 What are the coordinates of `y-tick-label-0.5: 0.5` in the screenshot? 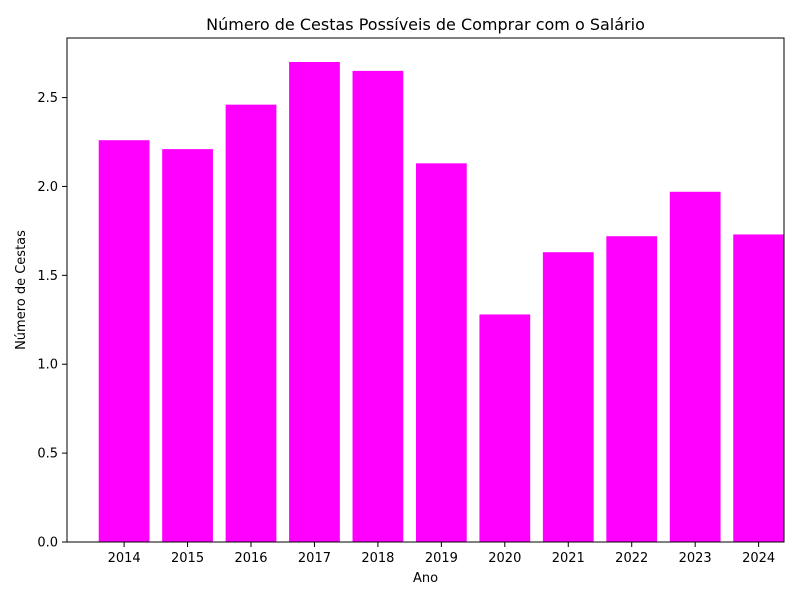 It's located at (47, 454).